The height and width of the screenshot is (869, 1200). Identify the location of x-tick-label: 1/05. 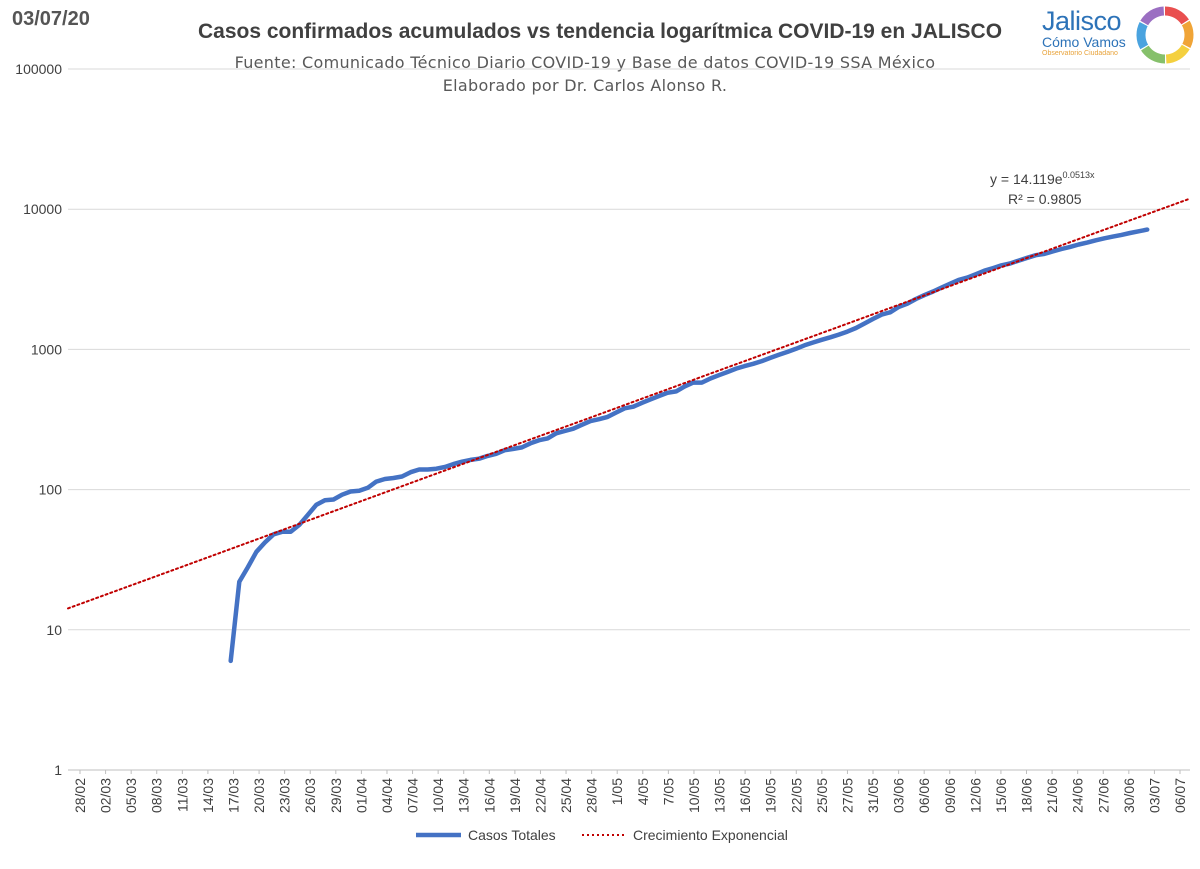
(617, 791).